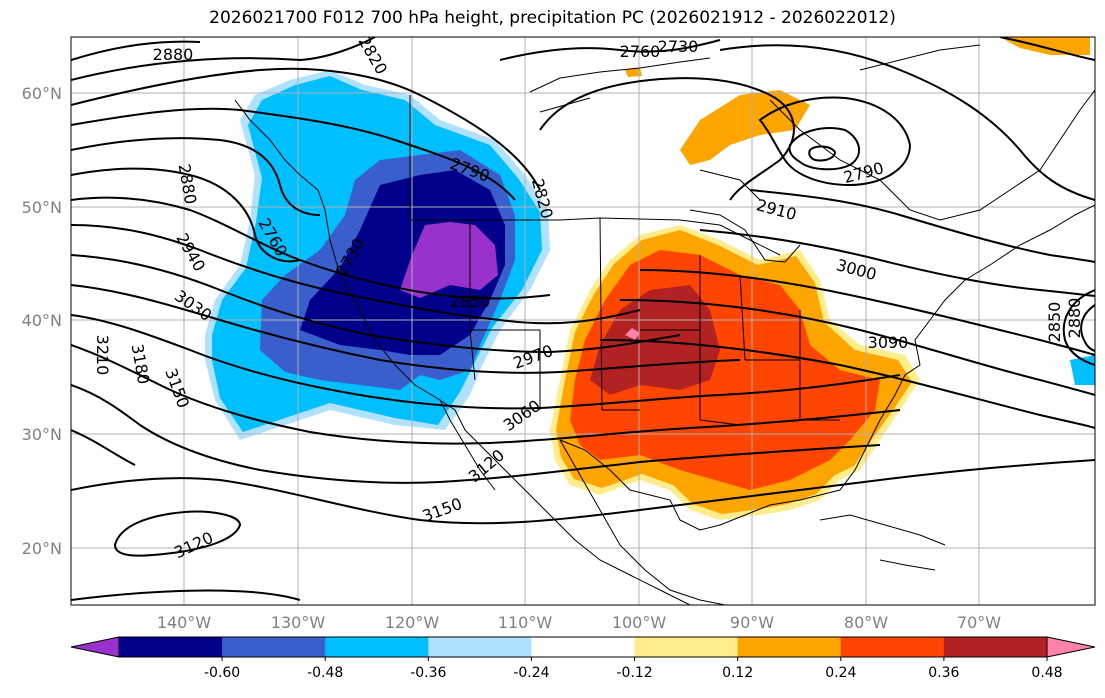 The image size is (1105, 698). Describe the element at coordinates (42, 93) in the screenshot. I see `lat-tick-label: 60°N` at that location.